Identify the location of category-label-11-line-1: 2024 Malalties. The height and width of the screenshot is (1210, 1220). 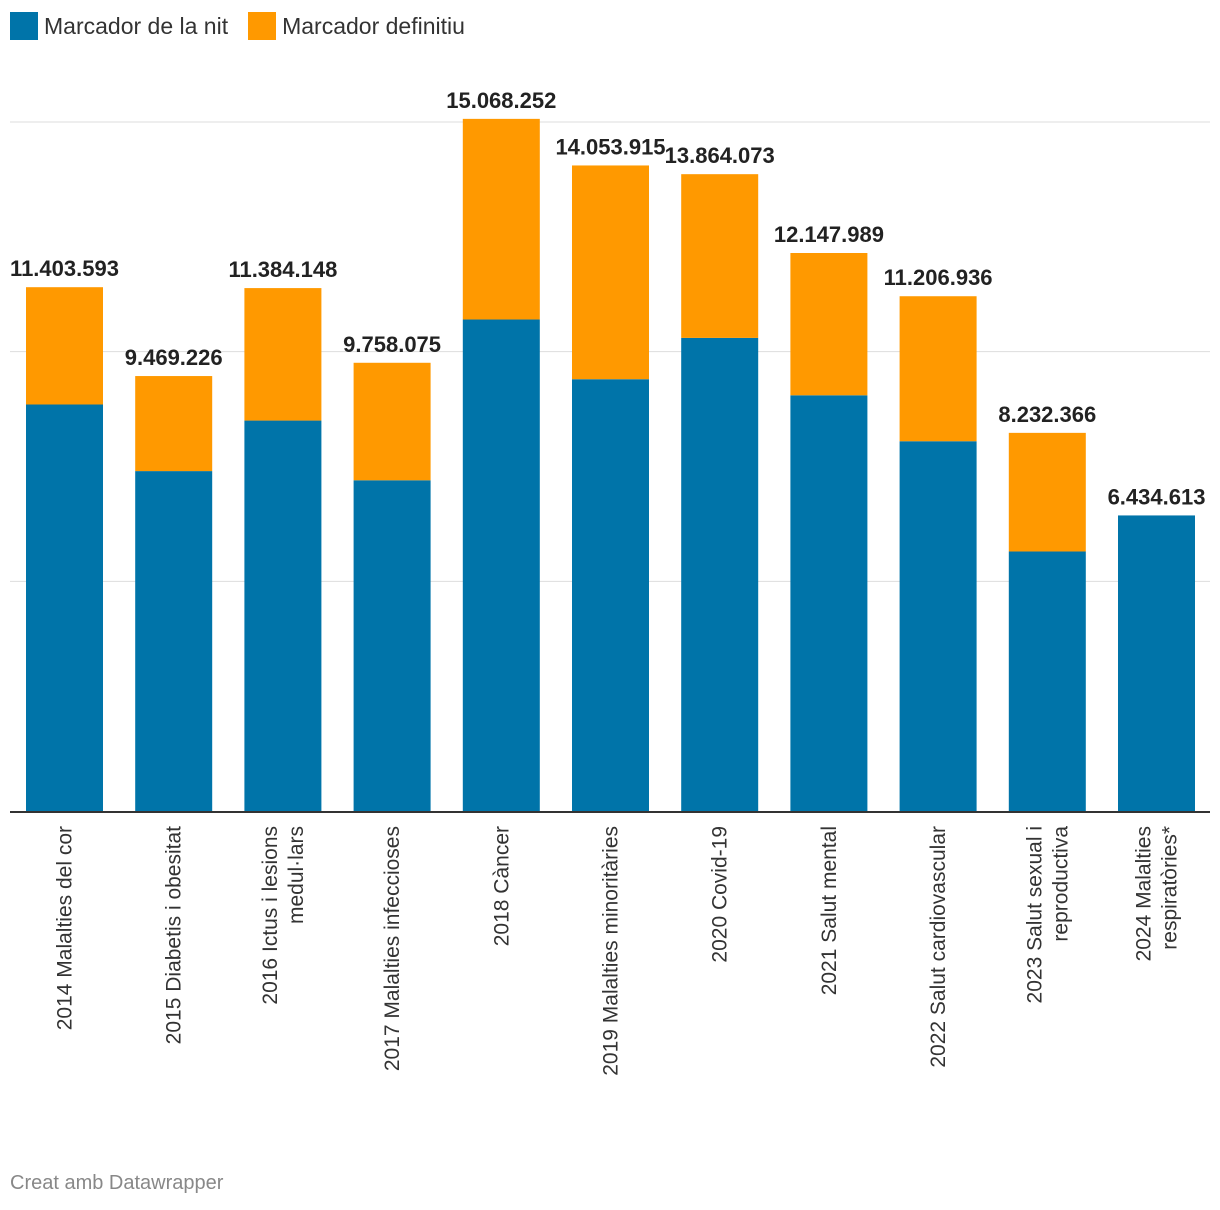
(1144, 893).